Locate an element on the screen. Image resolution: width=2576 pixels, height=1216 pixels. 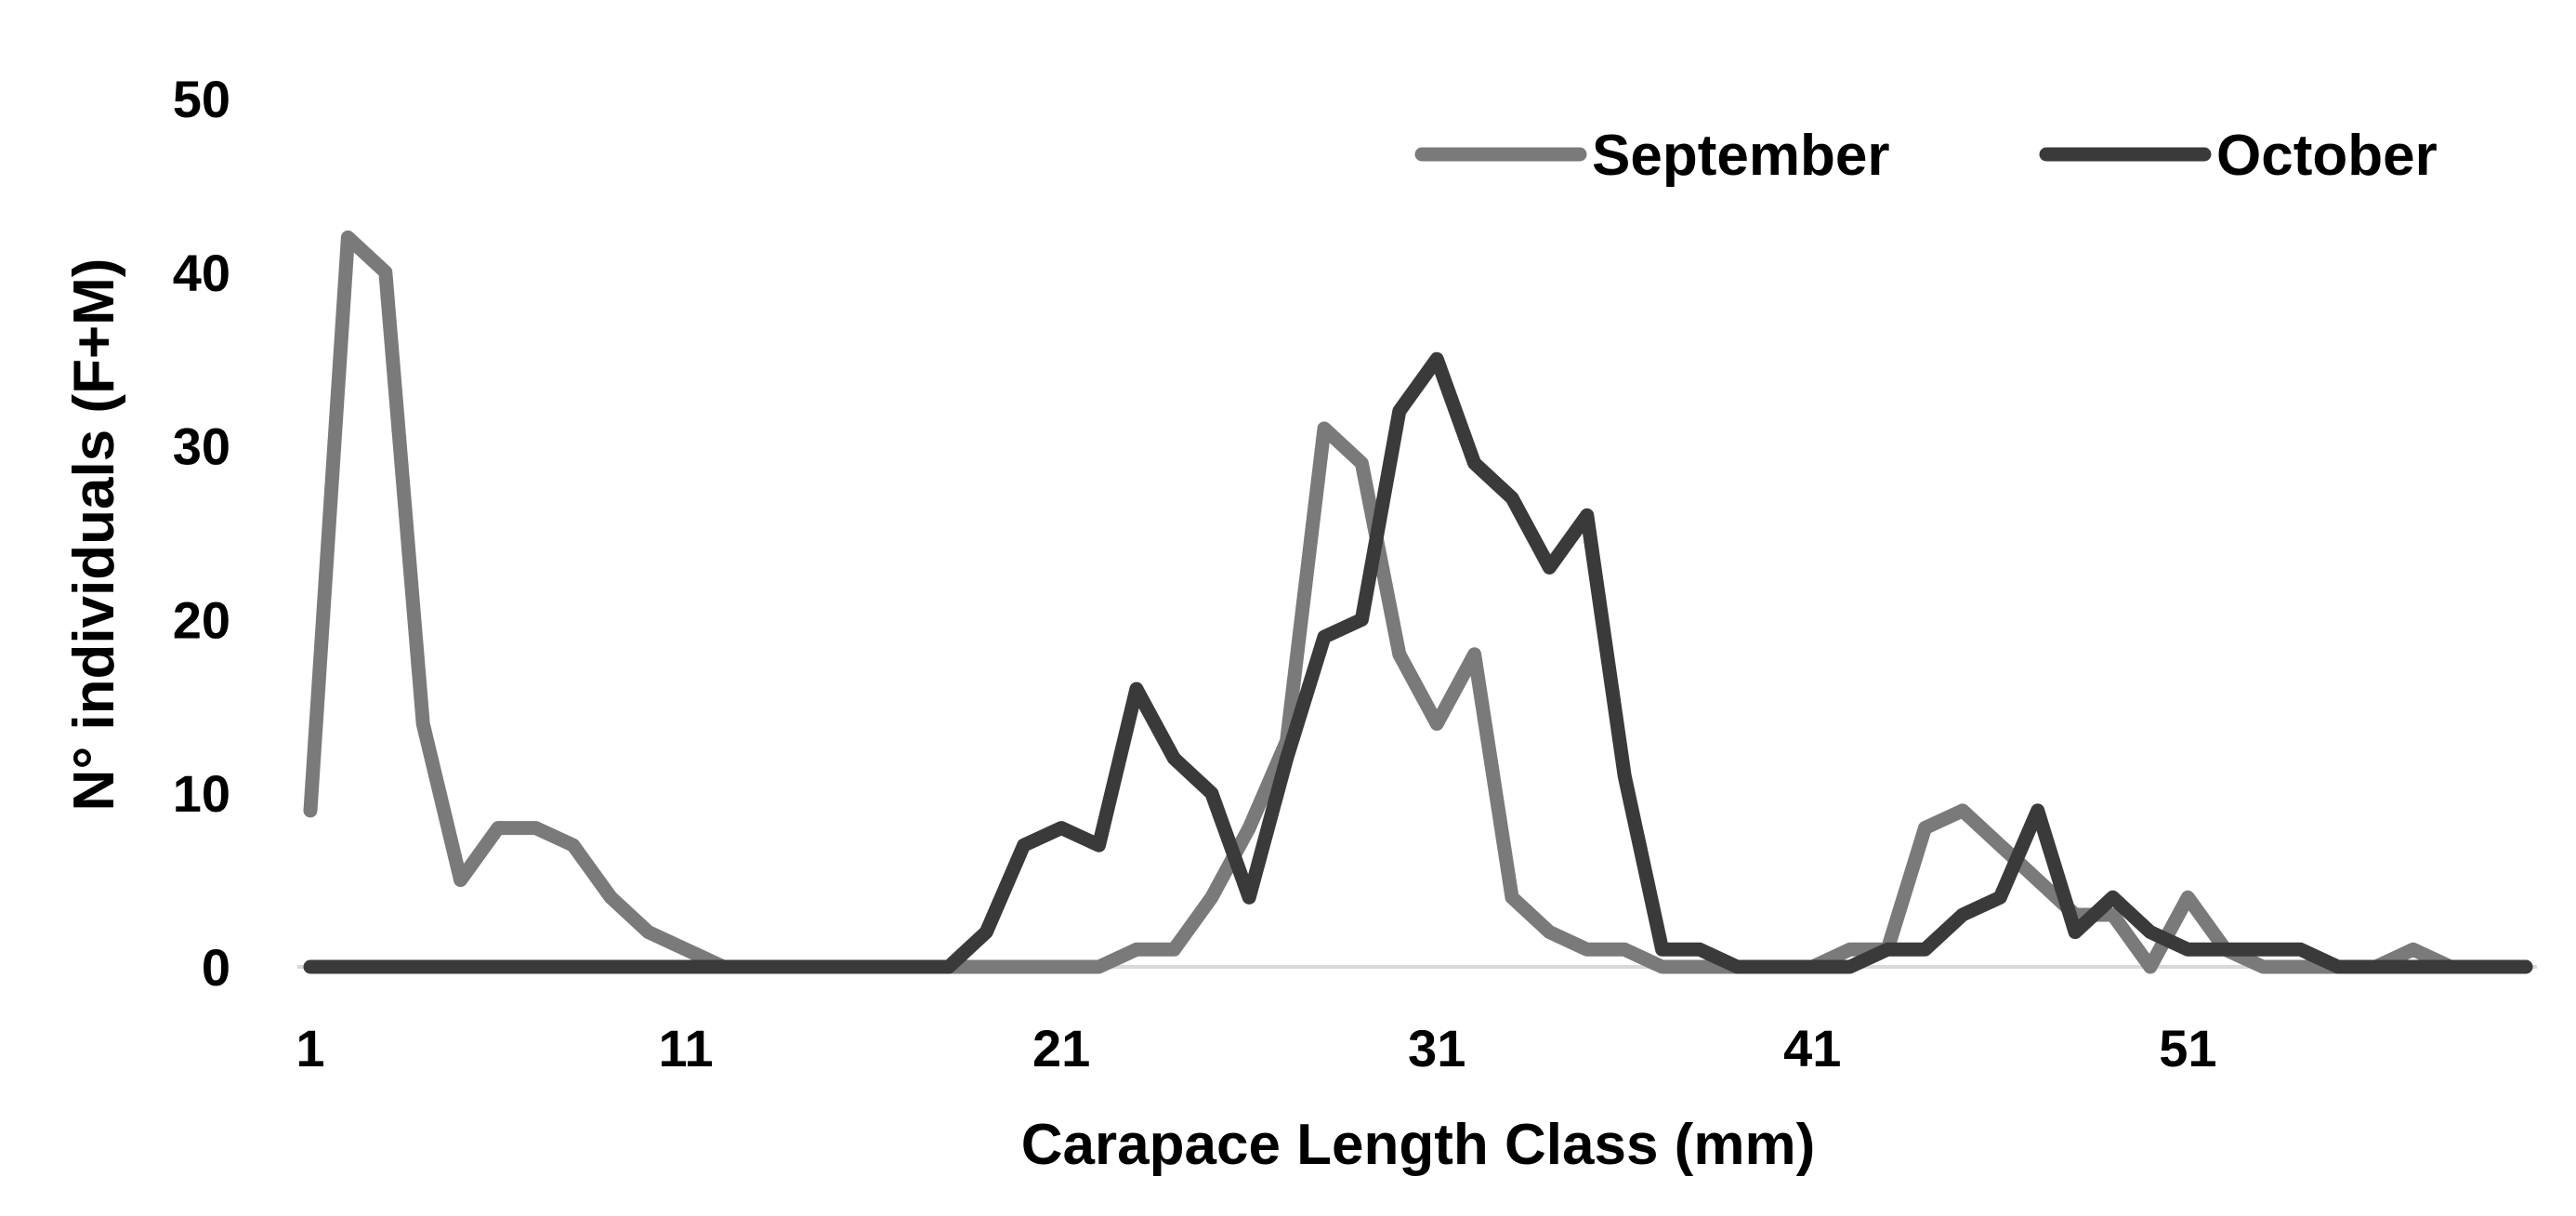
x-tick-label: 11 is located at coordinates (685, 1048).